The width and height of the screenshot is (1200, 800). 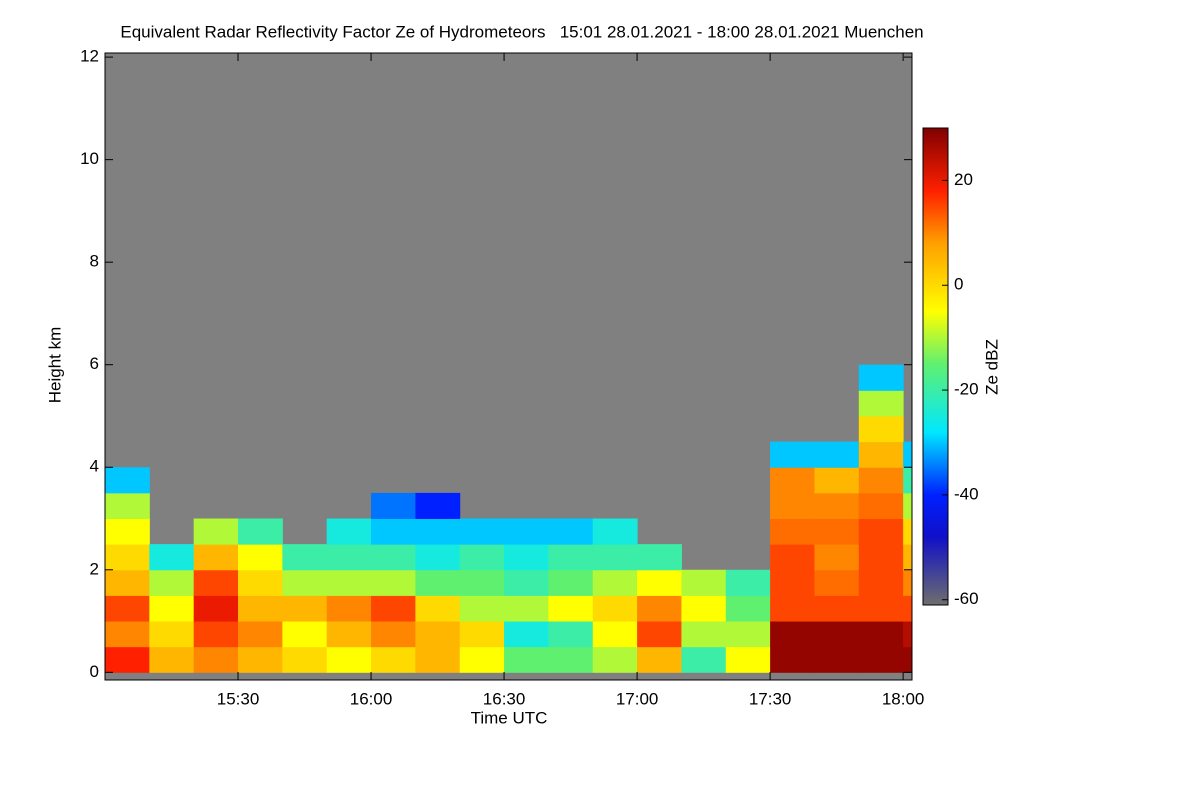 I want to click on y-tick-label: 10, so click(x=89, y=158).